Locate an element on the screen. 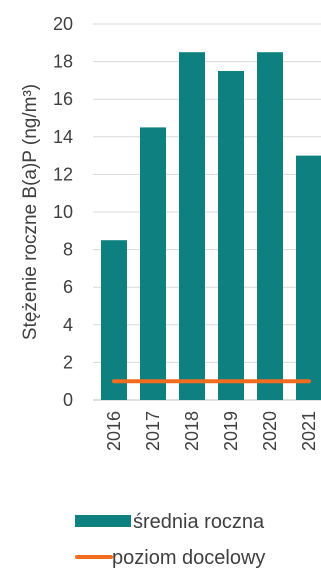 Image resolution: width=321 pixels, height=569 pixels. y-axis-label: Stężenie roczne B(a)P (ng/m³) is located at coordinates (30, 212).